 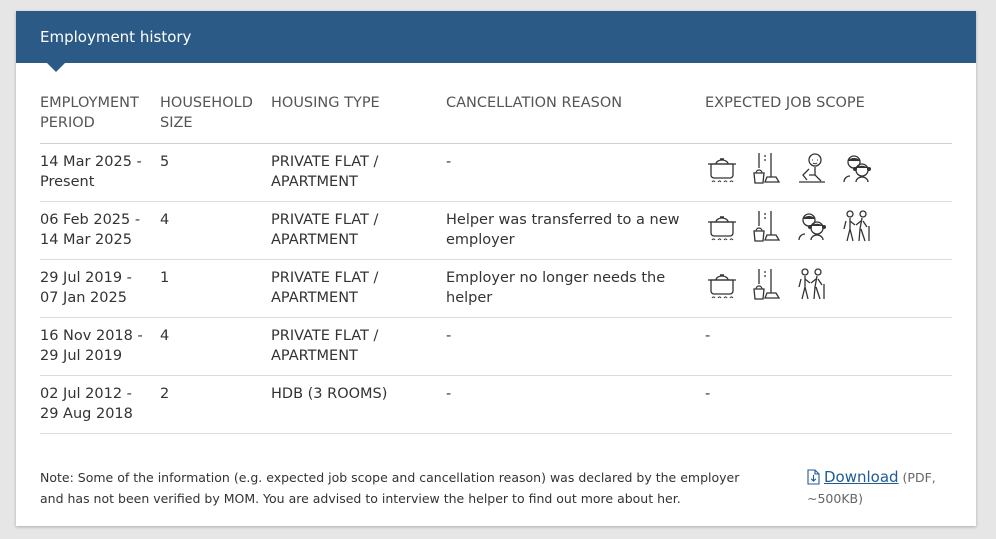 What do you see at coordinates (100, 404) in the screenshot?
I see `employment-period-cell: 02 Jul 2012 - 29 Aug 2018` at bounding box center [100, 404].